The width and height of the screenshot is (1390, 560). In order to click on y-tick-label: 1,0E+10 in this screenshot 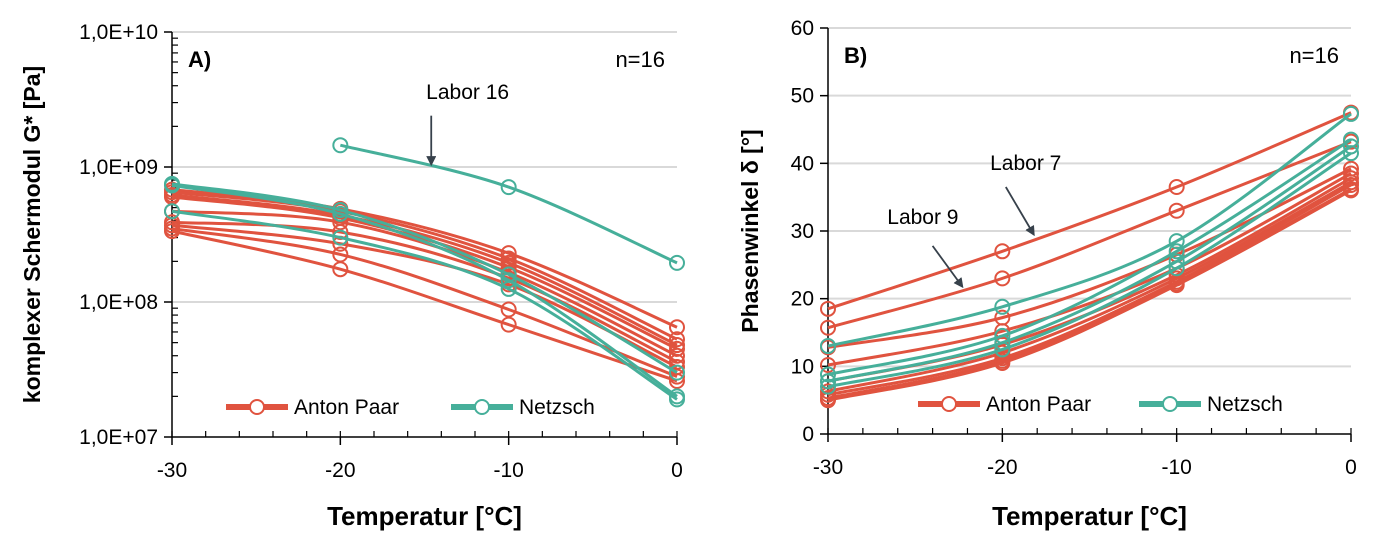, I will do `click(118, 32)`.